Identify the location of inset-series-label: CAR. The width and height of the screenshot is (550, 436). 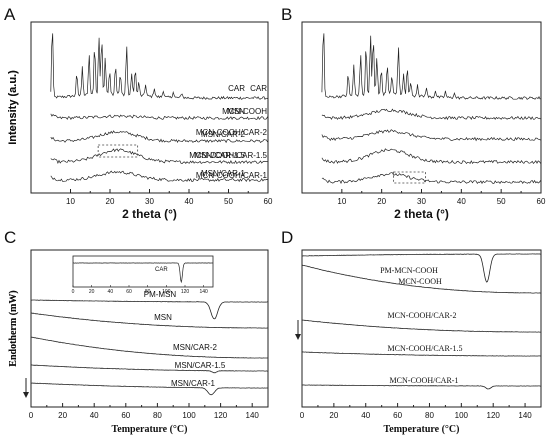
(161, 270).